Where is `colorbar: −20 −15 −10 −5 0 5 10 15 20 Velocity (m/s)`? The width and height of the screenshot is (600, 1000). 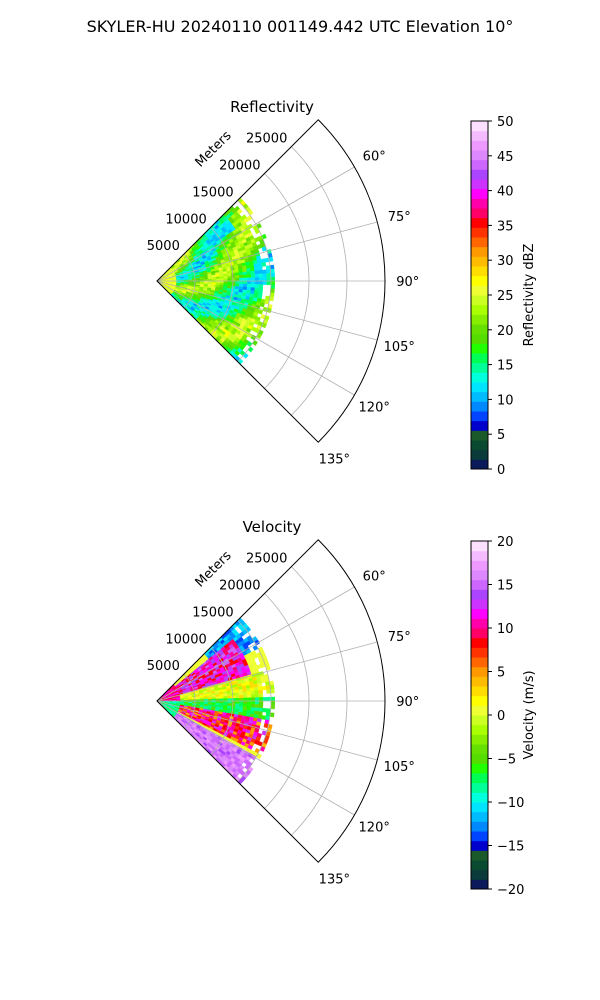 colorbar: −20 −15 −10 −5 0 5 10 15 20 Velocity (m/s) is located at coordinates (503, 716).